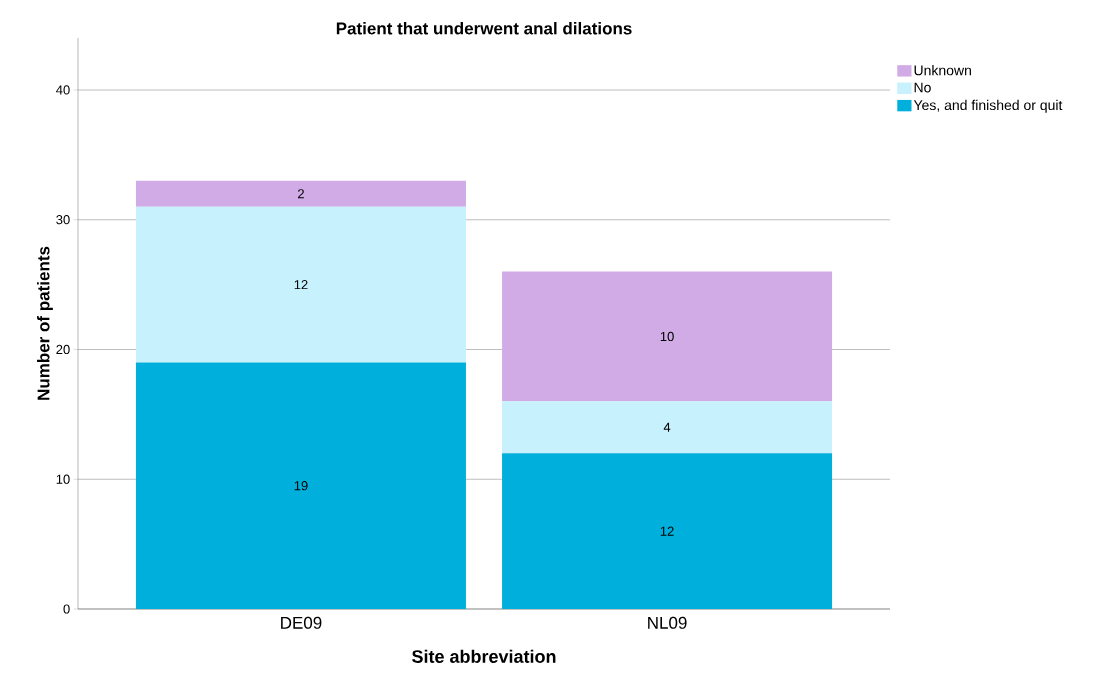 Image resolution: width=1118 pixels, height=688 pixels. Describe the element at coordinates (63, 349) in the screenshot. I see `y-tick-label: 20` at that location.